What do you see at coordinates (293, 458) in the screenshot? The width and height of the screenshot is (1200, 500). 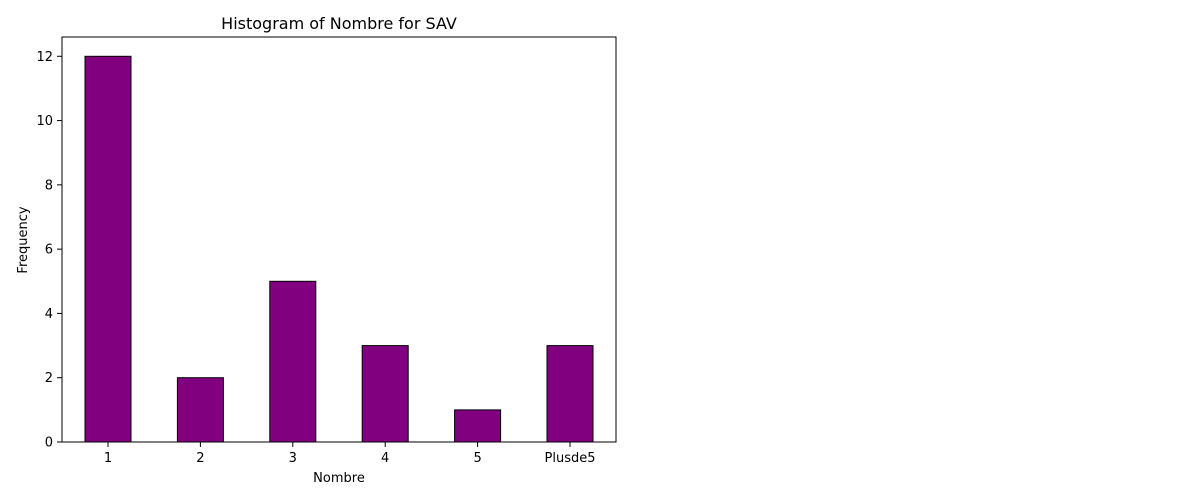 I see `x-tick-label: 3` at bounding box center [293, 458].